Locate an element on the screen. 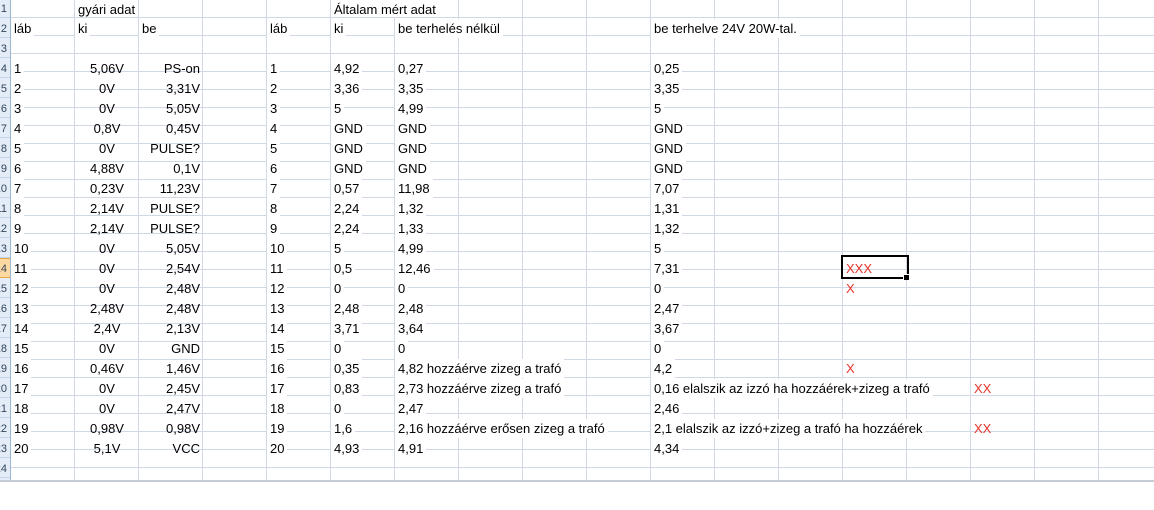 This screenshot has width=1154, height=510. measured-be-loaded-value: 5 is located at coordinates (658, 108).